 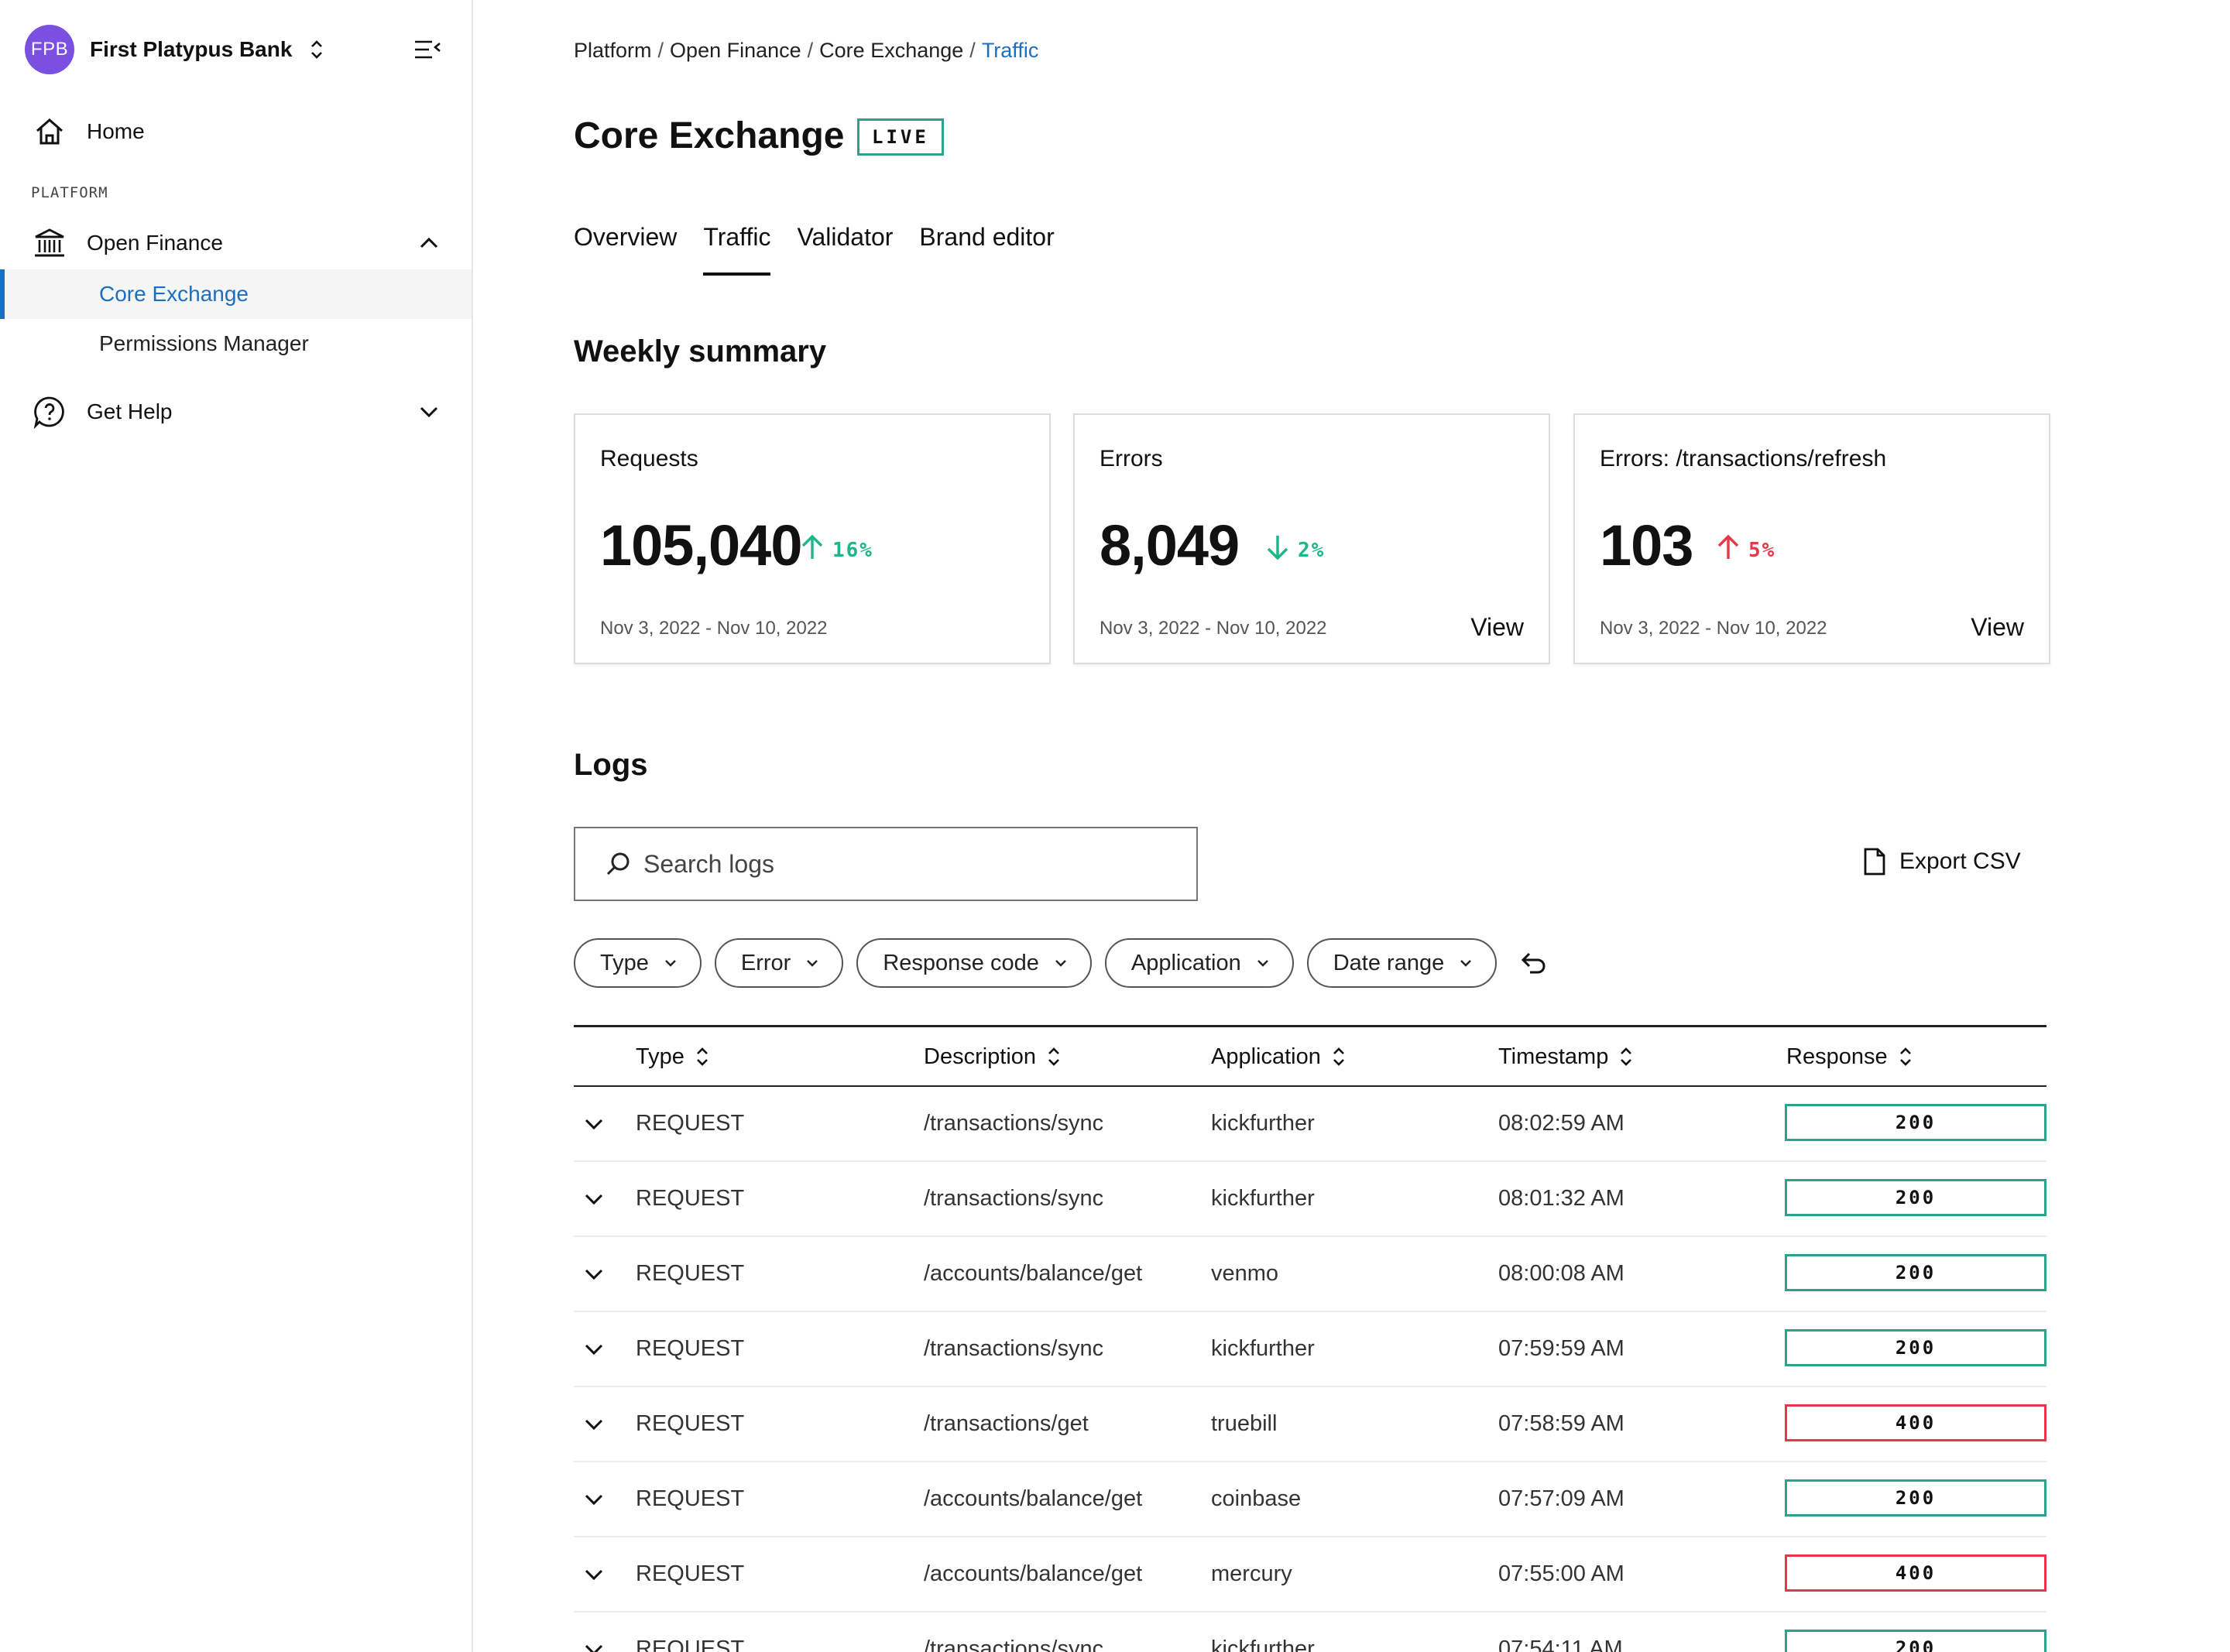 I want to click on filter-error: Error, so click(x=779, y=963).